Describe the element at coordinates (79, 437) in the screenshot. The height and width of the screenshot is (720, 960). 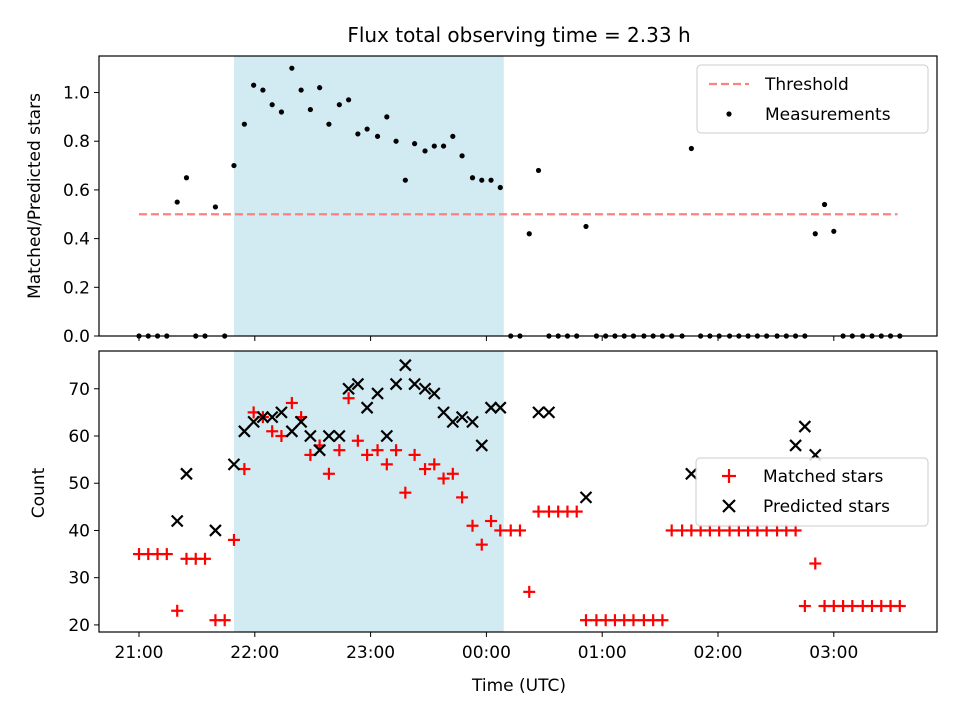
I see `y-tick-label: 60` at that location.